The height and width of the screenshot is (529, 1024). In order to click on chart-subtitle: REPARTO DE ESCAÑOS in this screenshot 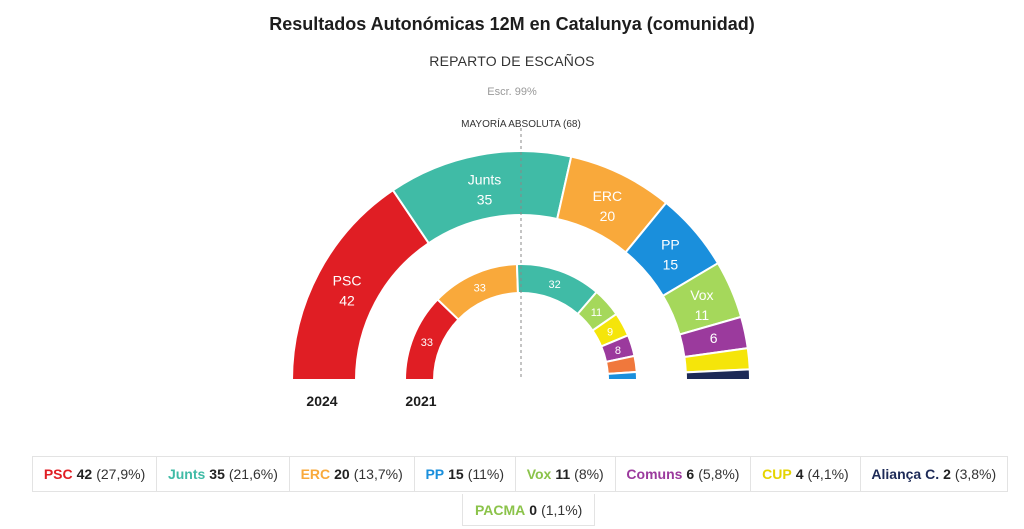, I will do `click(512, 61)`.